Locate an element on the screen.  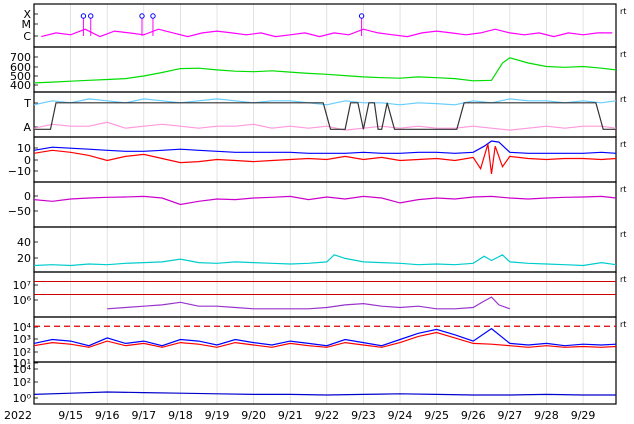
x-tick-label: 9/16 is located at coordinates (107, 415).